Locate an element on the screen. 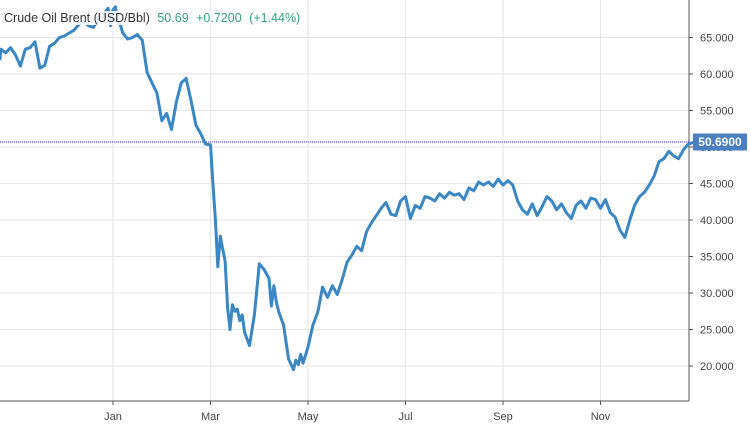 The width and height of the screenshot is (750, 433). x-tick-label: Nov is located at coordinates (601, 417).